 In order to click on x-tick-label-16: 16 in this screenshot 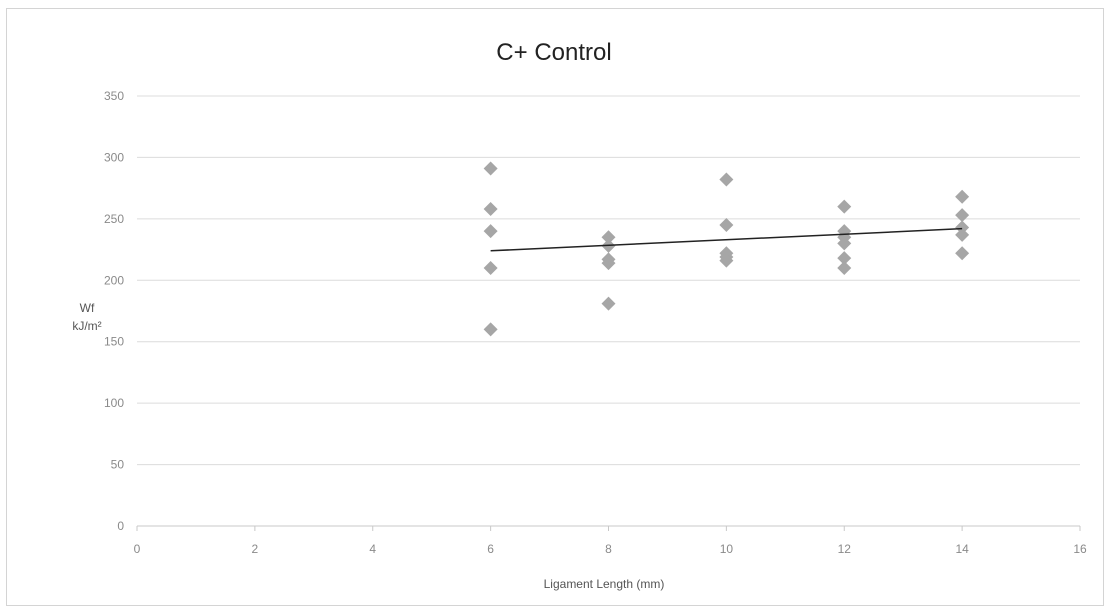, I will do `click(1080, 549)`.